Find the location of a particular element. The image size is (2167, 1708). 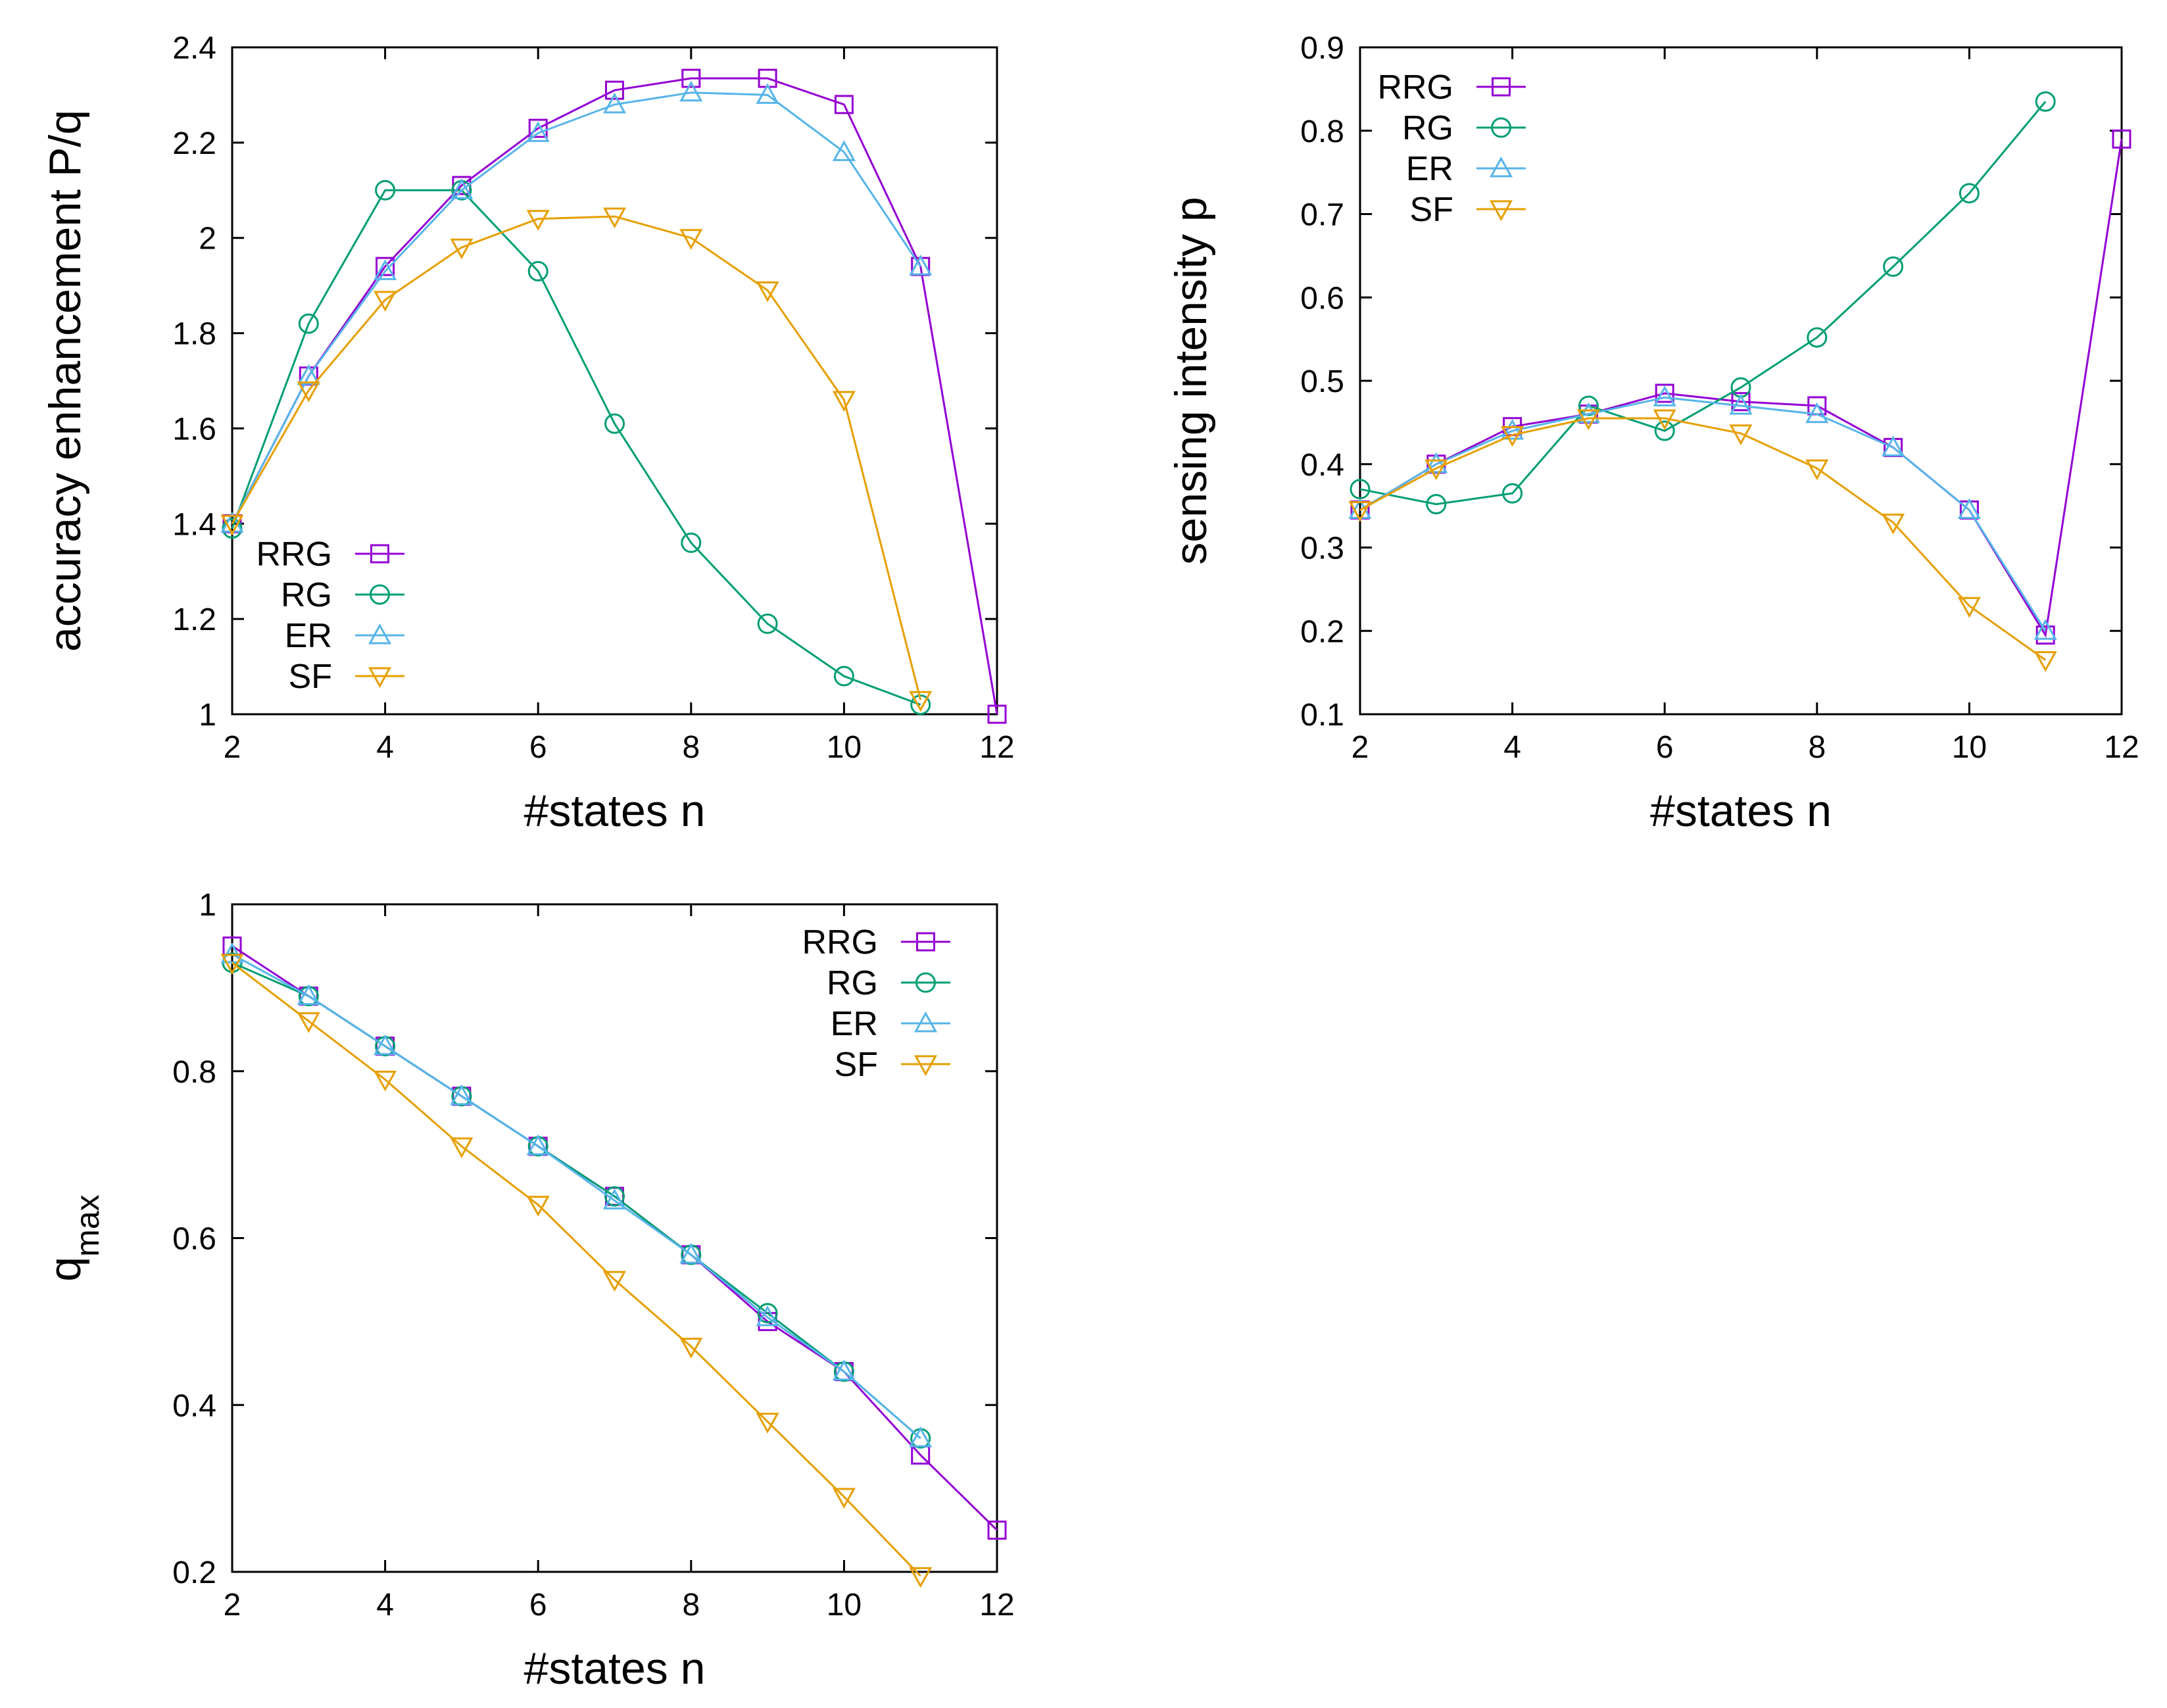

qmax-y-axis-label: qmax is located at coordinates (73, 1237).